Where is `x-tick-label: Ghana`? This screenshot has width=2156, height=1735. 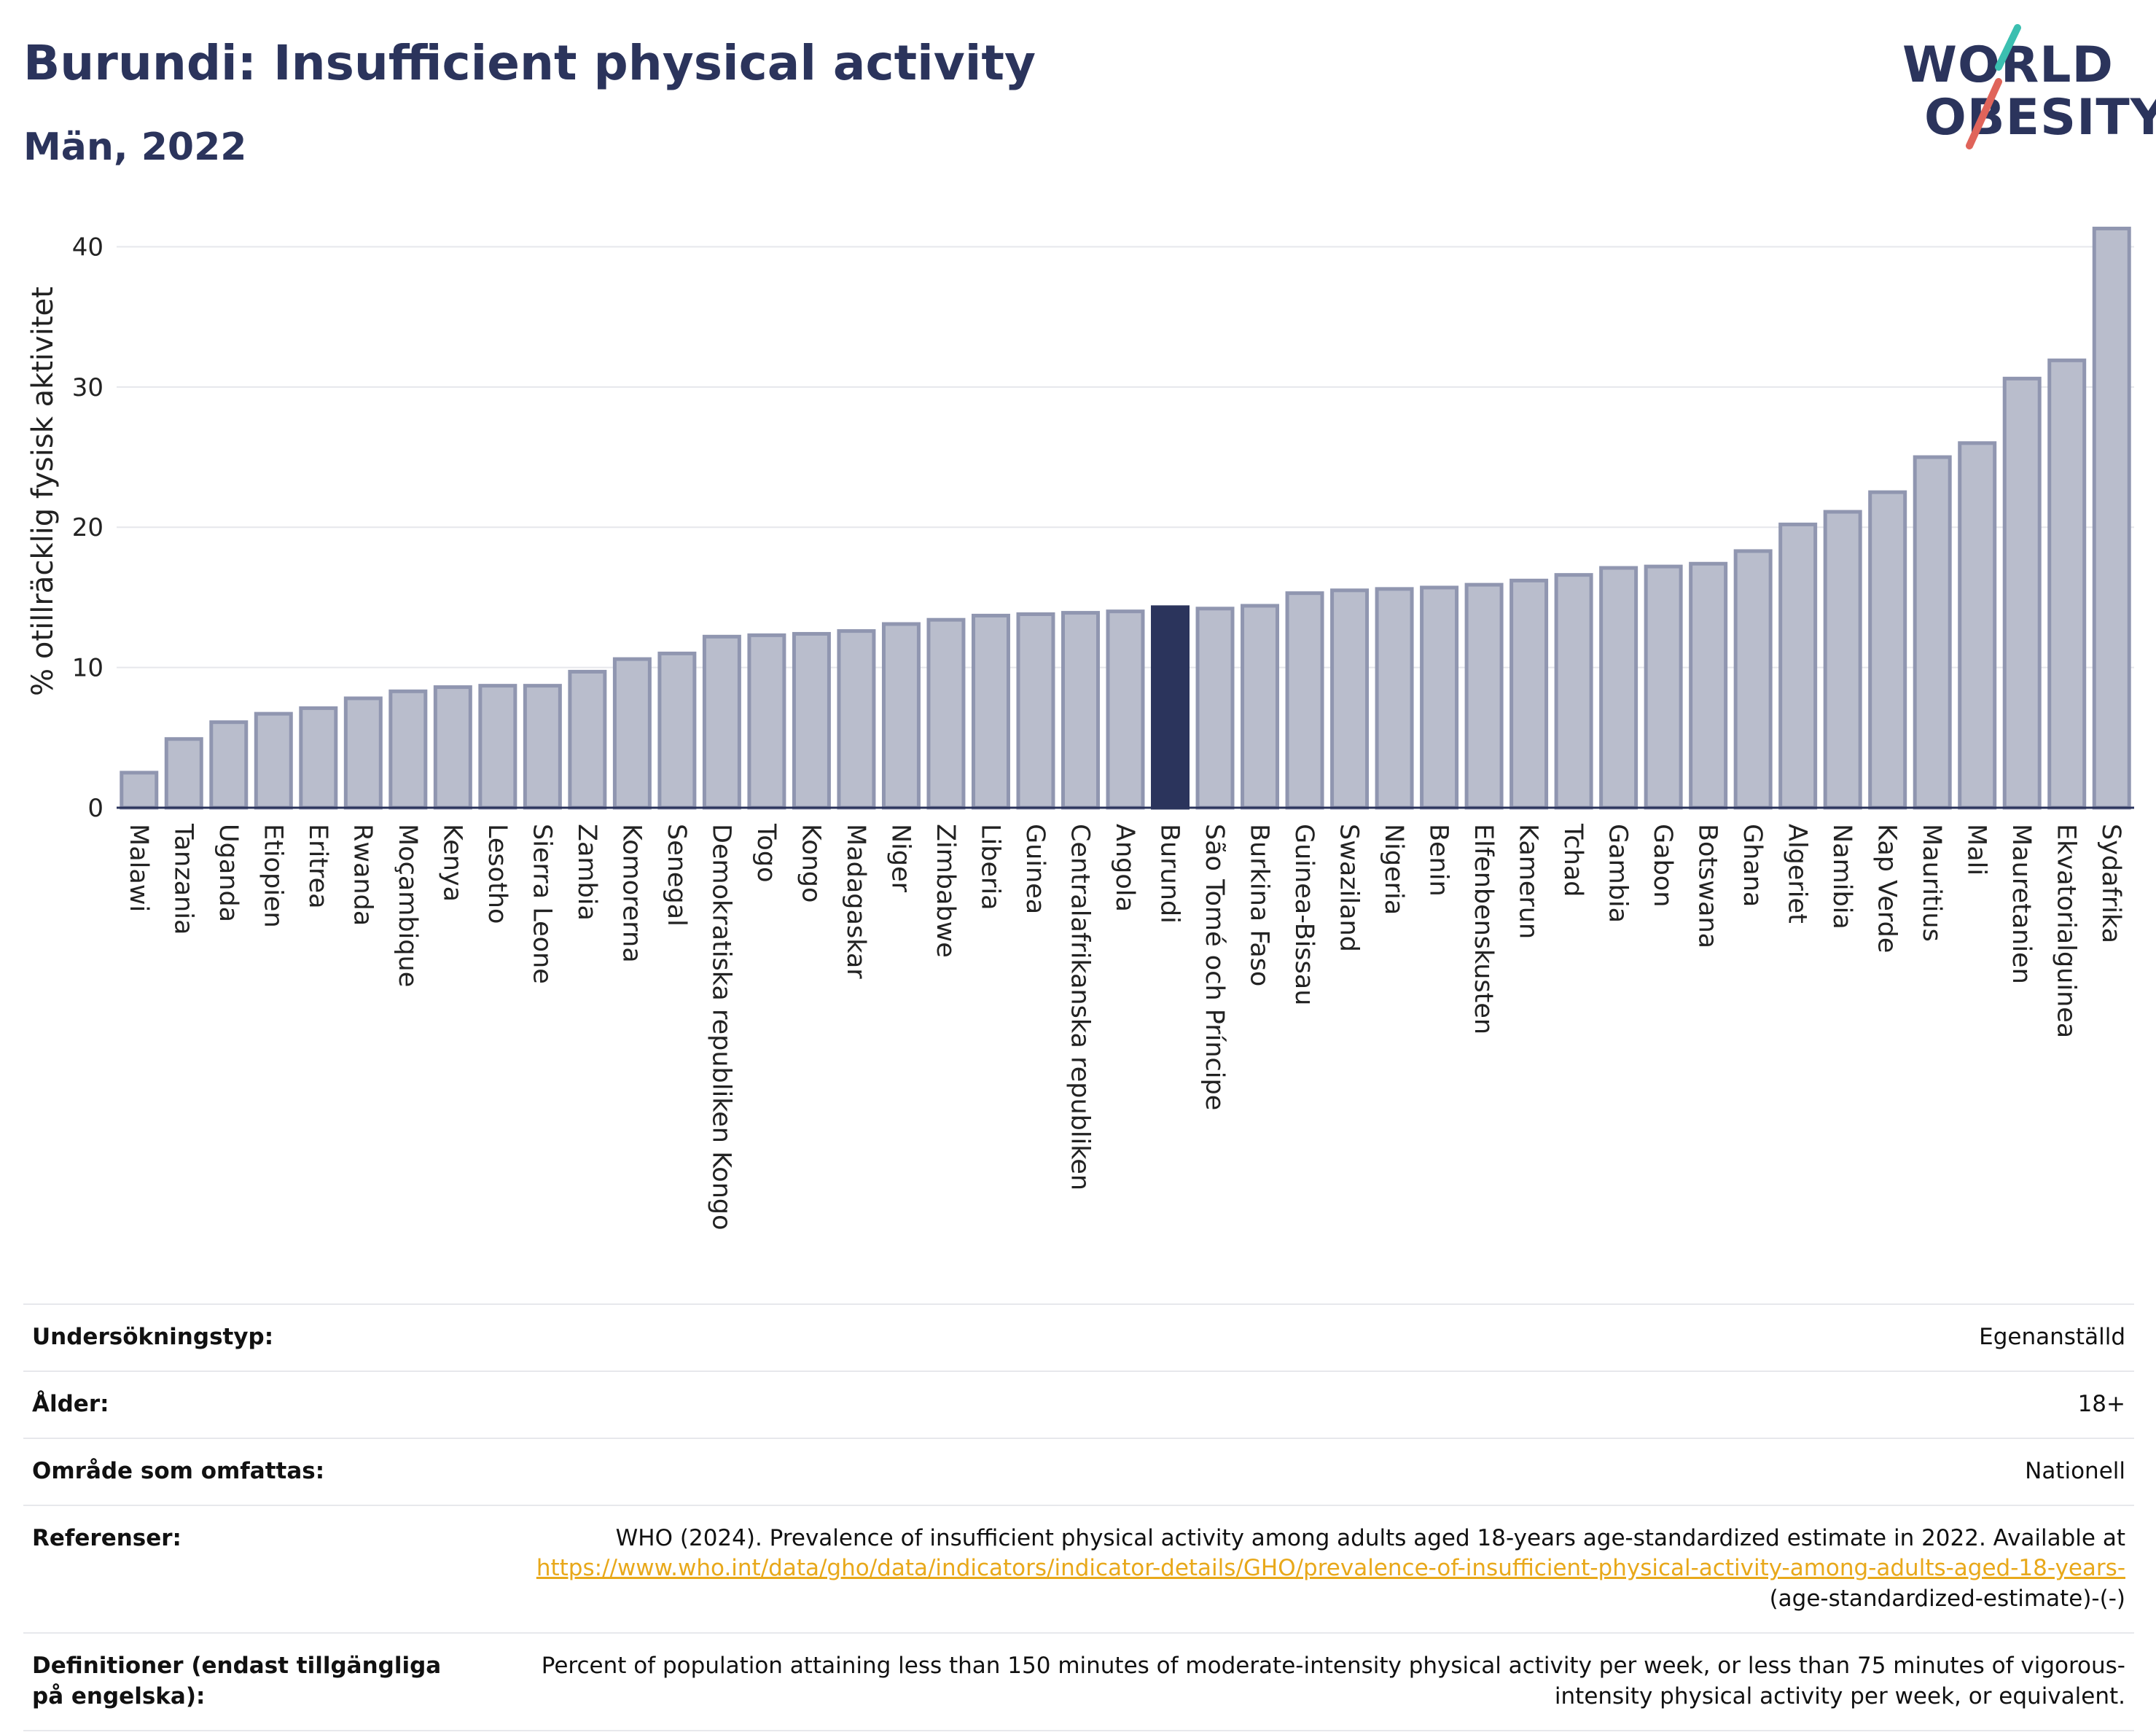
x-tick-label: Ghana is located at coordinates (1752, 866).